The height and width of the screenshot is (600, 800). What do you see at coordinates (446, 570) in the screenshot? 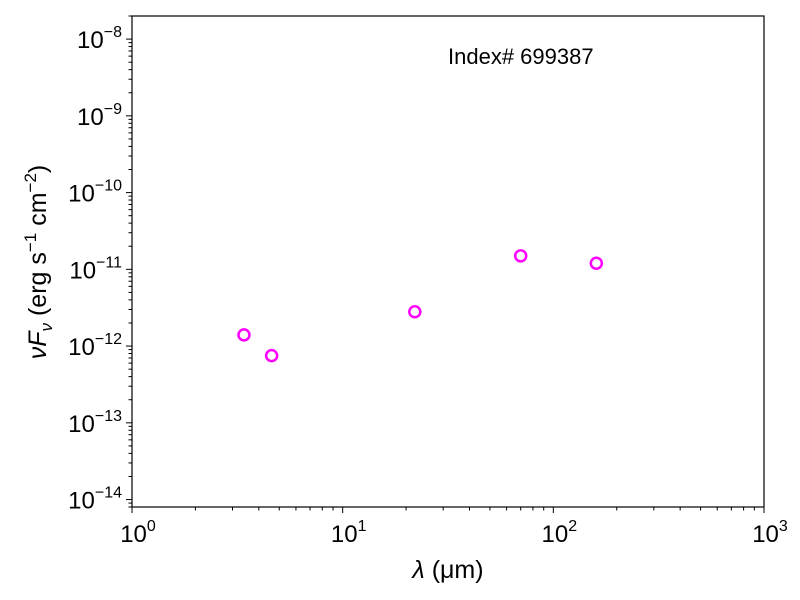
I see `x-axis-label: λ (μm)` at bounding box center [446, 570].